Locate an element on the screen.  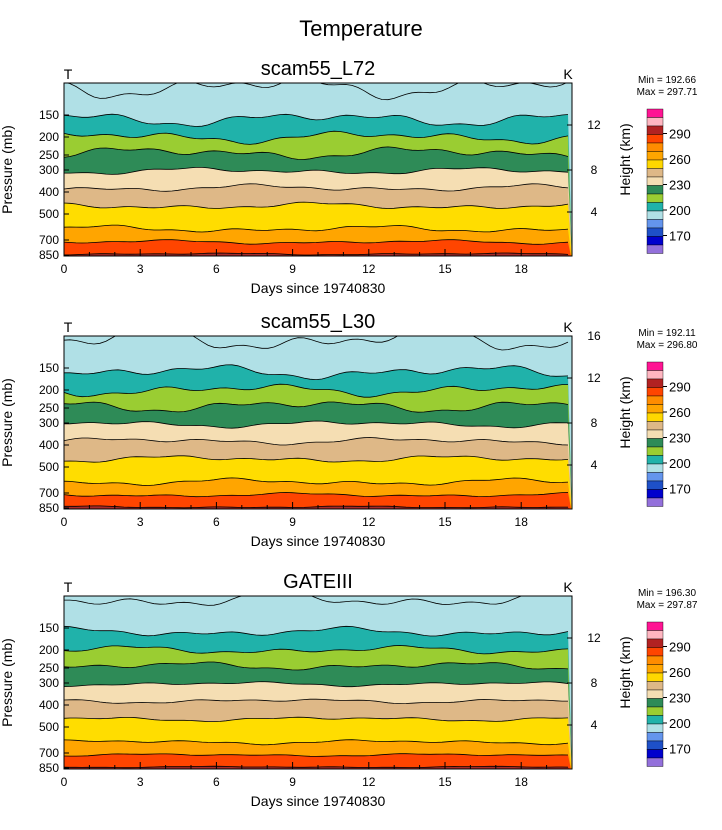
min-label: Min = 192.11 is located at coordinates (667, 333).